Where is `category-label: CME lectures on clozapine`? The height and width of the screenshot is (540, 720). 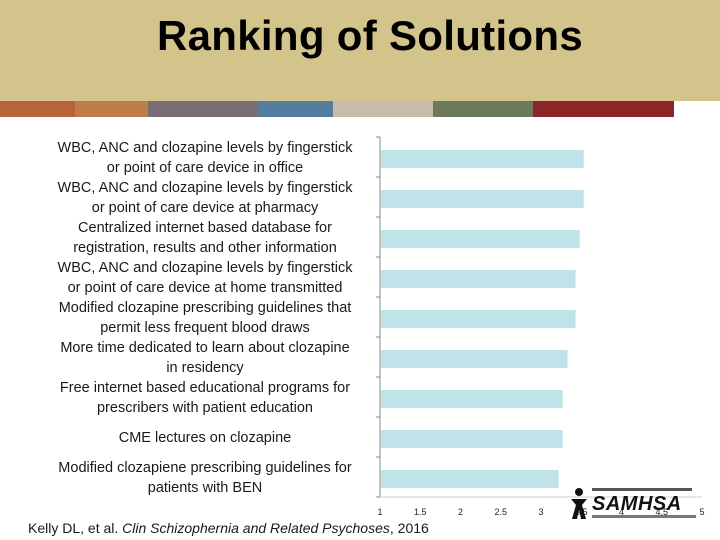
category-label: CME lectures on clozapine is located at coordinates (205, 438).